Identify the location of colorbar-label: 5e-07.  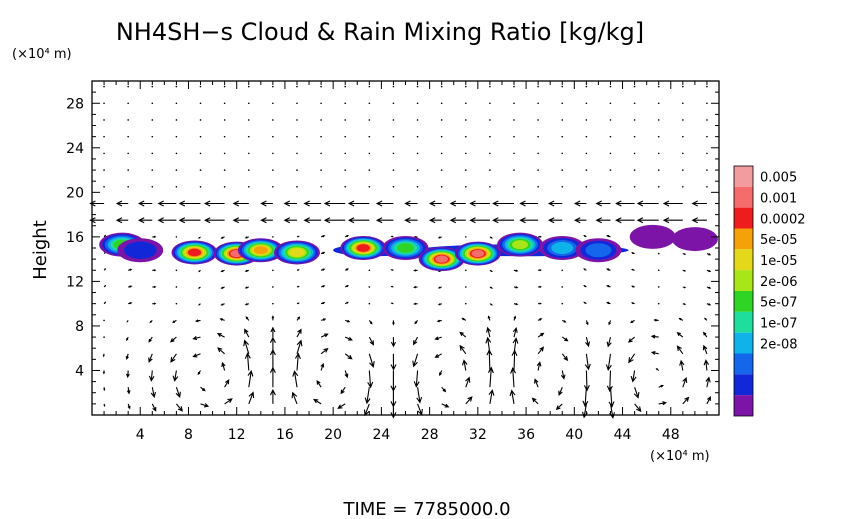
(779, 303).